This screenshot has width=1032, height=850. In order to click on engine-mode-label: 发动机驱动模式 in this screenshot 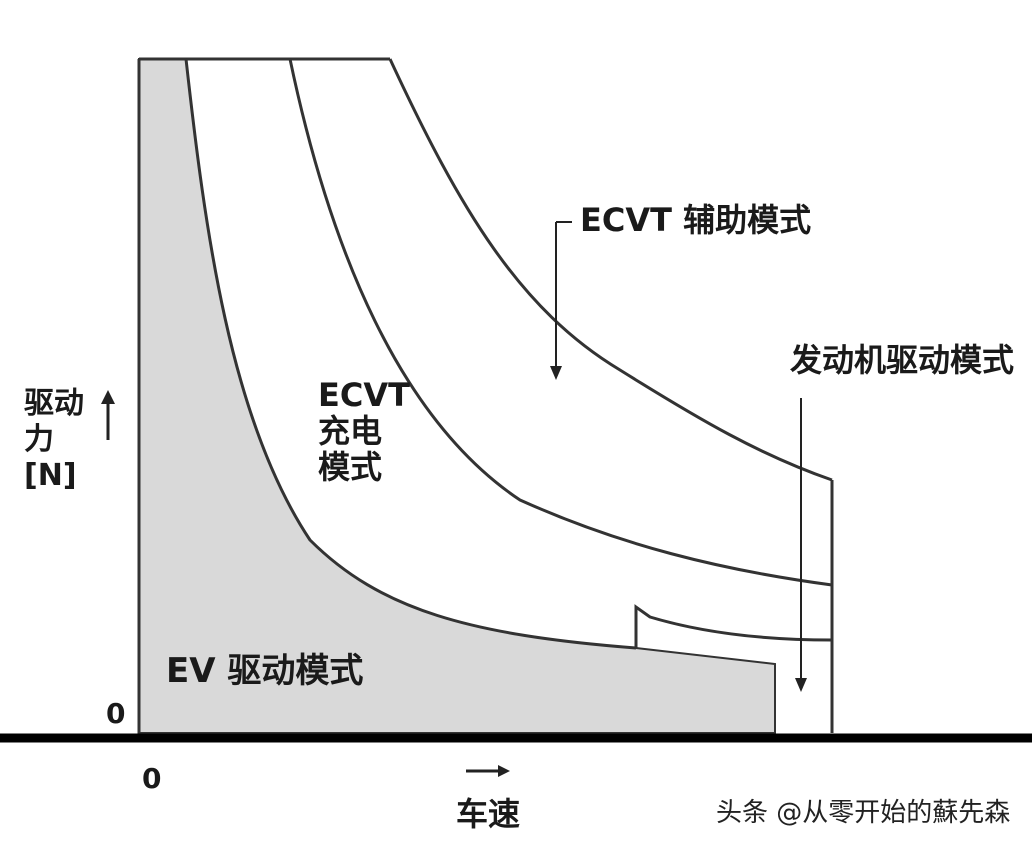, I will do `click(902, 360)`.